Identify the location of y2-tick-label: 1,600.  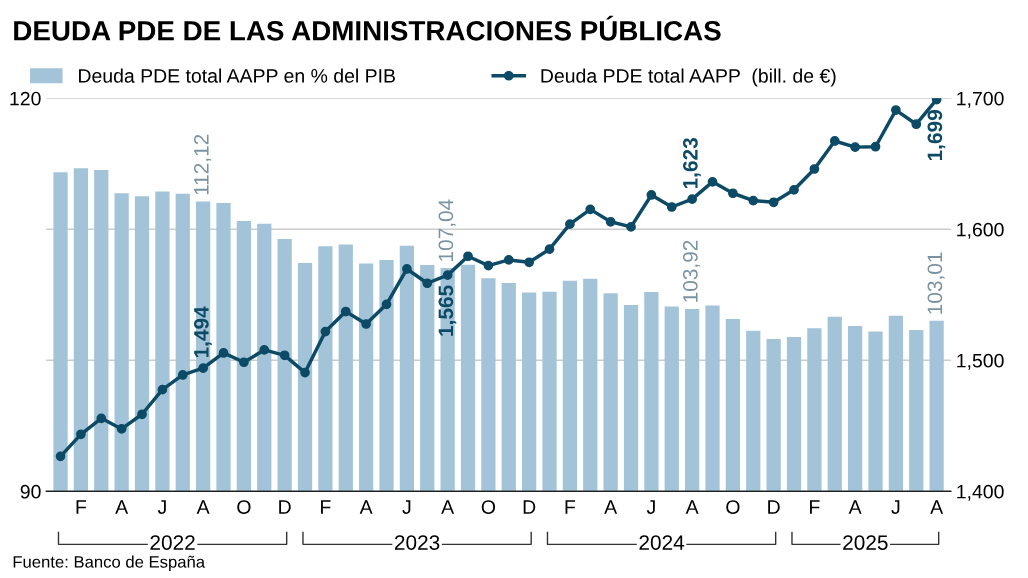
(980, 230).